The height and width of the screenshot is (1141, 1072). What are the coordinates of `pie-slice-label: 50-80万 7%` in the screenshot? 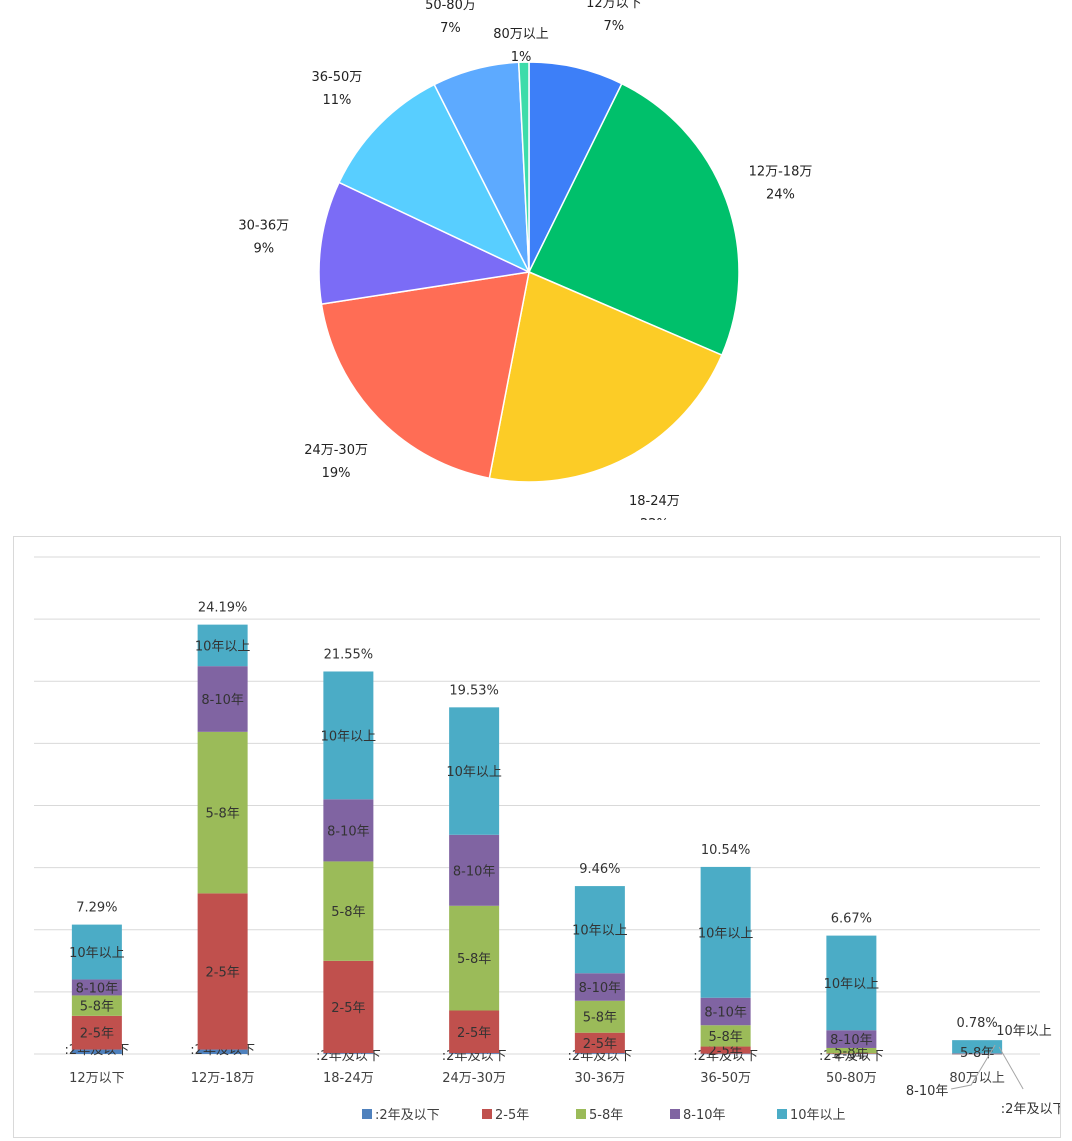 It's located at (450, 18).